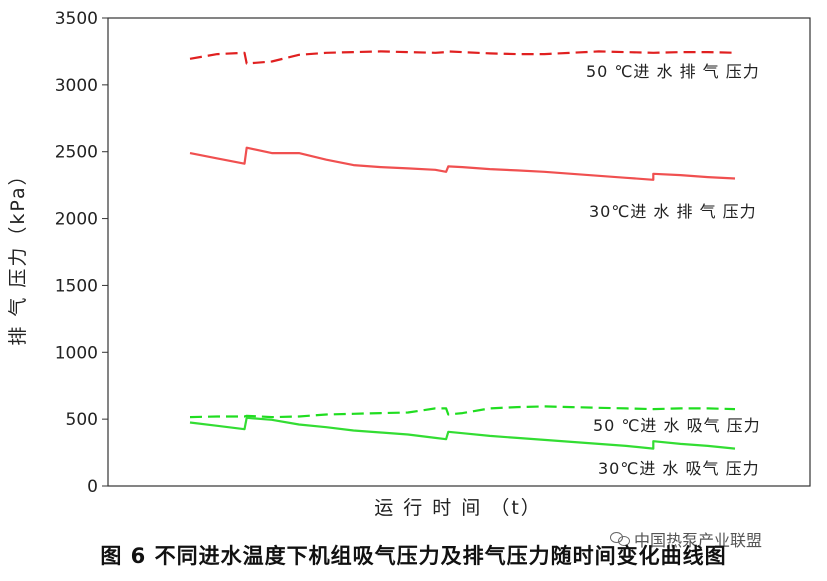  I want to click on series-label-30c-suction: 30℃进 水 吸气 压力, so click(679, 468).